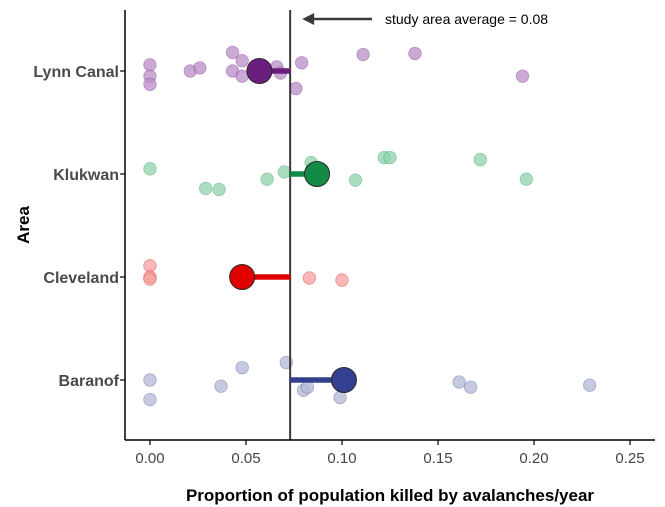  What do you see at coordinates (437, 458) in the screenshot?
I see `x-tick-label: 0.15` at bounding box center [437, 458].